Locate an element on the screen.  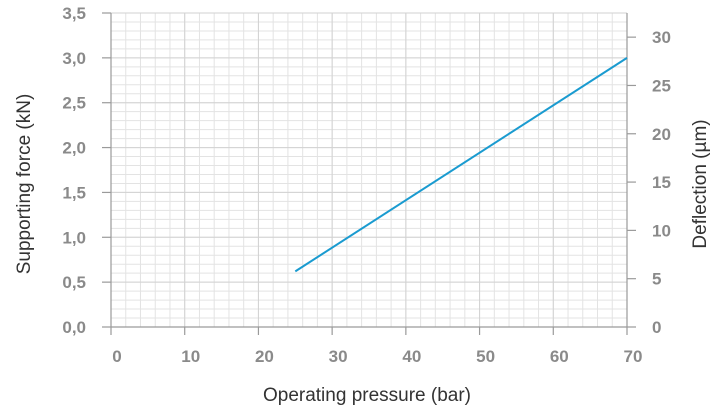
y-left-tick-label: 1,0 is located at coordinates (74, 237).